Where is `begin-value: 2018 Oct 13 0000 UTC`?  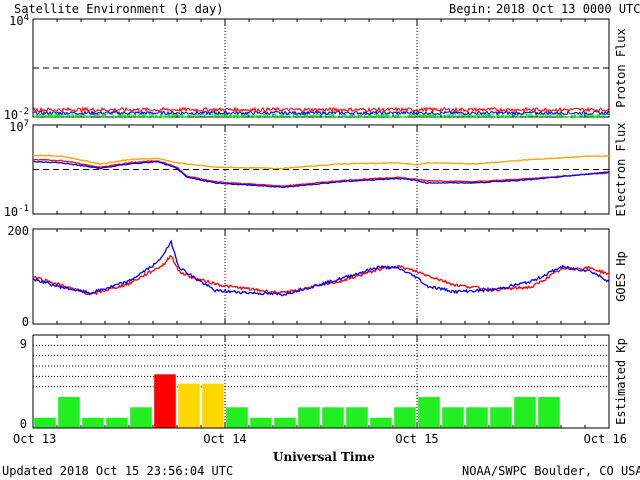 begin-value: 2018 Oct 13 0000 UTC is located at coordinates (568, 9).